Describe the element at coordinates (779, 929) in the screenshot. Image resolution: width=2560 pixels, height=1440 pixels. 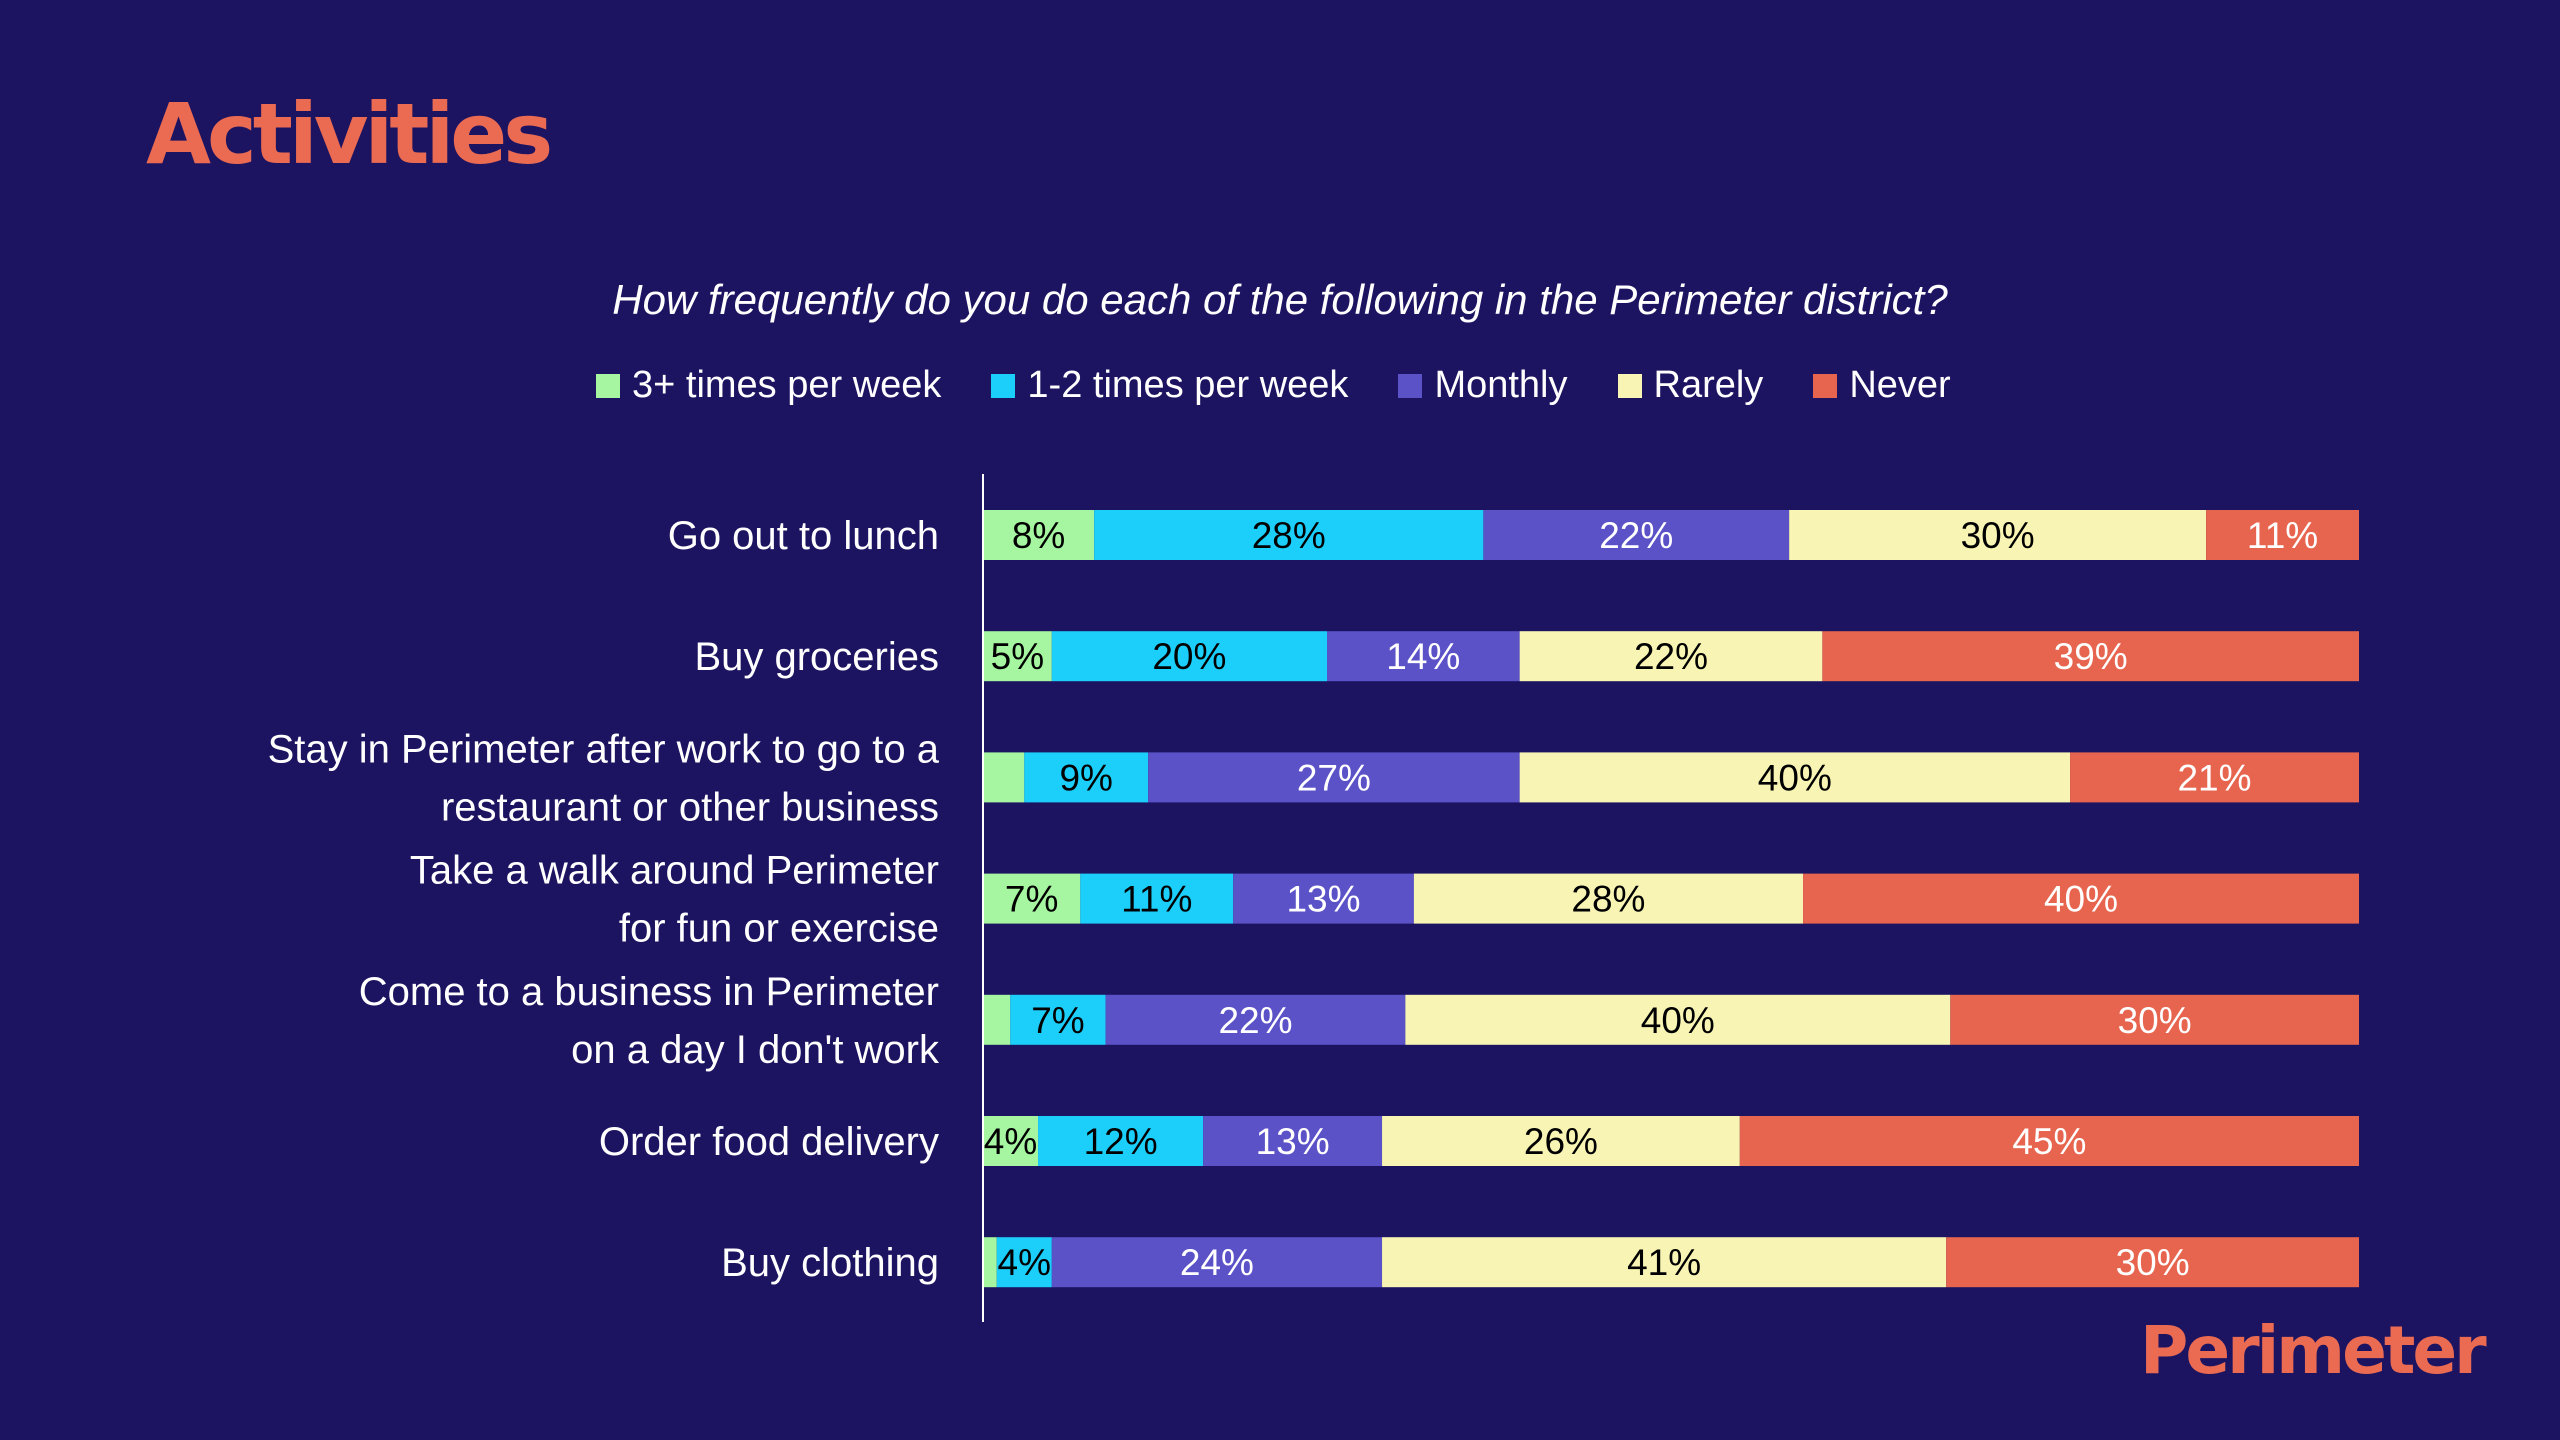
I see `category-label: for fun or exercise` at that location.